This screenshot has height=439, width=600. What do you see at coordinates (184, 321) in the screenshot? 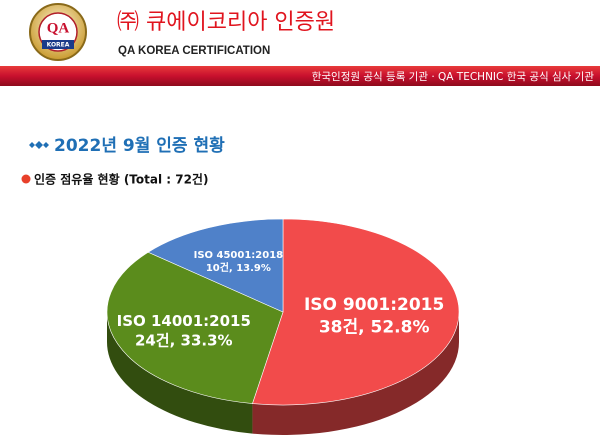
I see `slice-label: ISO 14001:2015` at bounding box center [184, 321].